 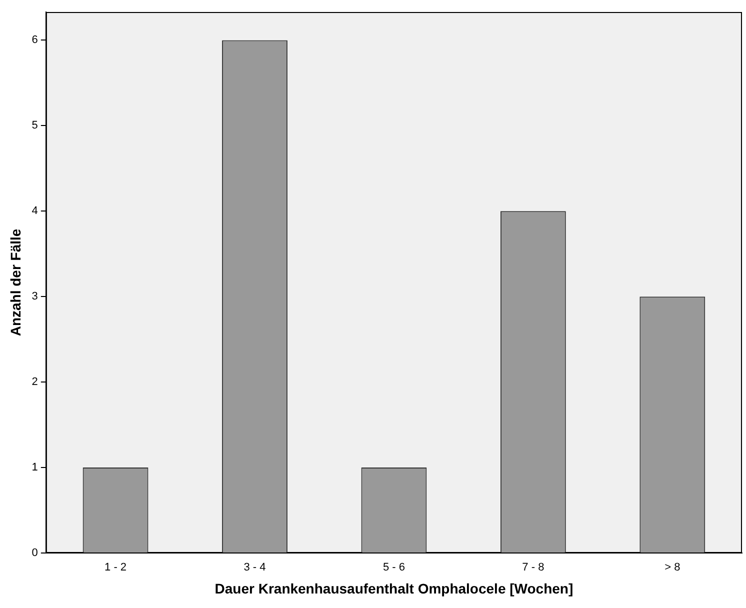 I want to click on y-tick-label: 4, so click(x=35, y=211).